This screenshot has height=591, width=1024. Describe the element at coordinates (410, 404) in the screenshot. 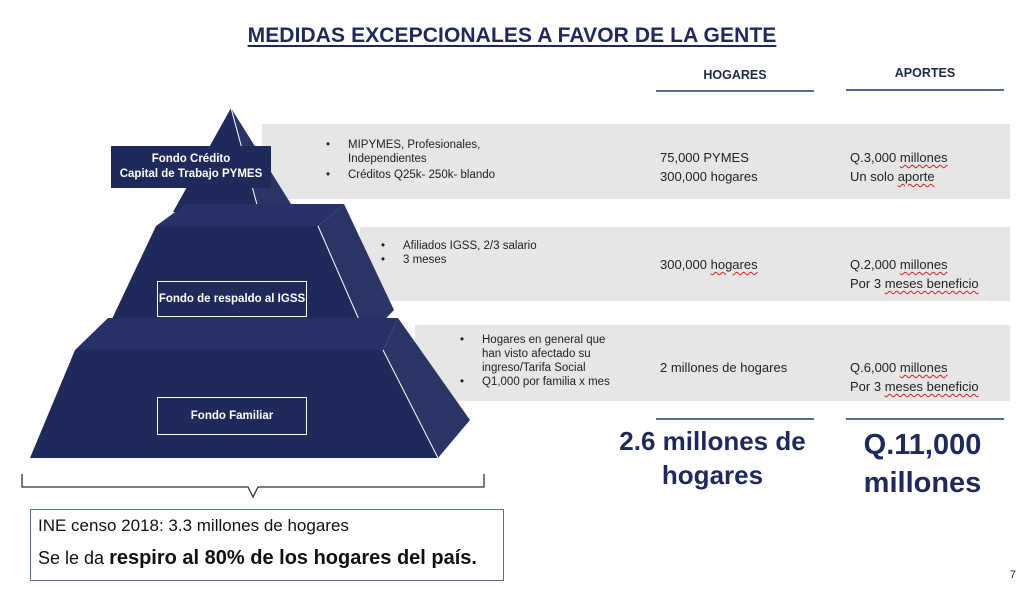

I see `pyramid-bottom-edge` at that location.